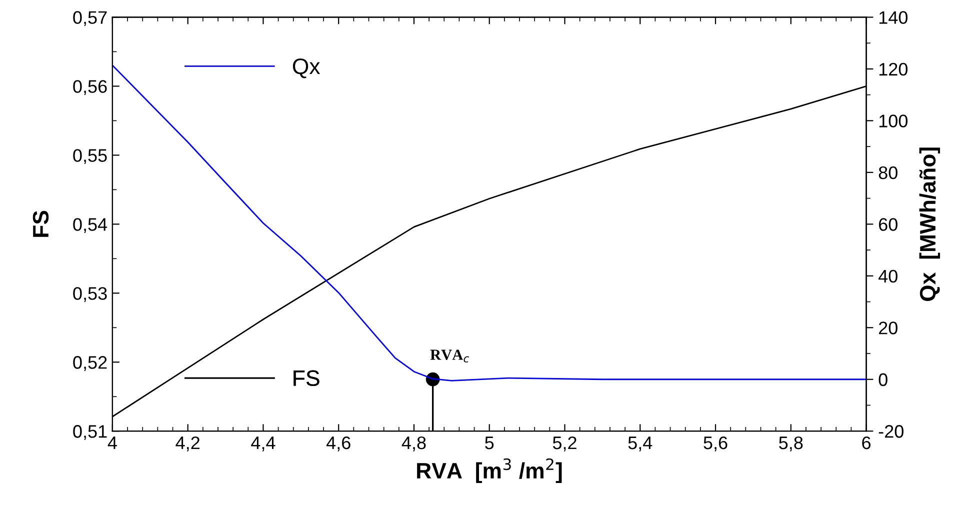 Image resolution: width=953 pixels, height=506 pixels. What do you see at coordinates (450, 356) in the screenshot?
I see `annotation: RVA$_{c}$` at bounding box center [450, 356].